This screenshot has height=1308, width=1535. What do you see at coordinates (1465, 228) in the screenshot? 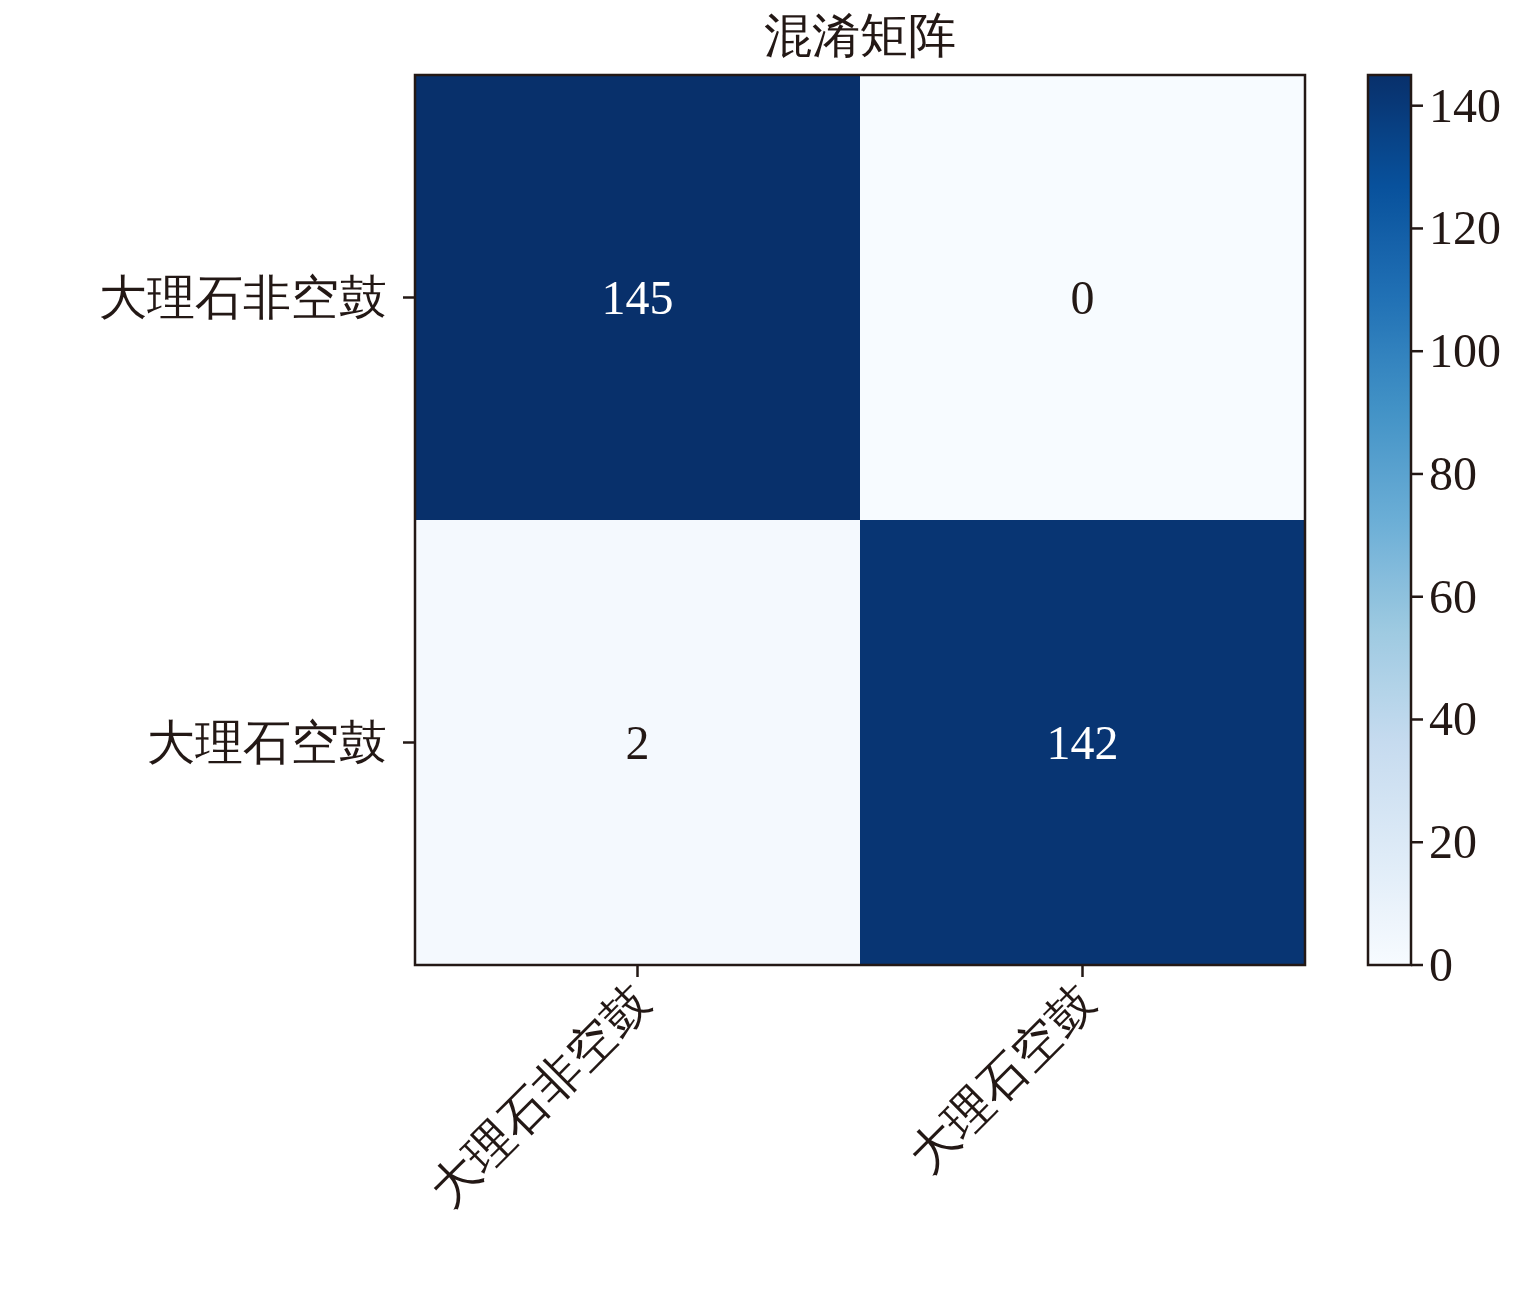
I see `color-bar-label: 120` at bounding box center [1465, 228].